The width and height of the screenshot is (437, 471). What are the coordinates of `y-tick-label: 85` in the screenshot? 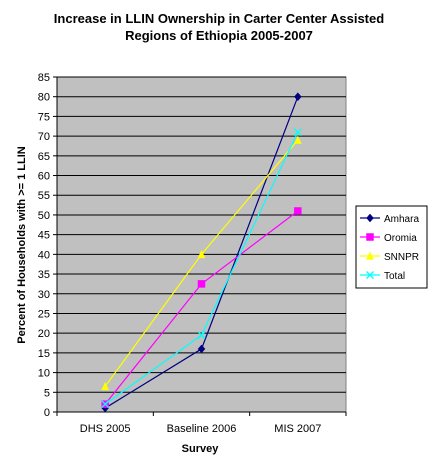 It's located at (44, 78).